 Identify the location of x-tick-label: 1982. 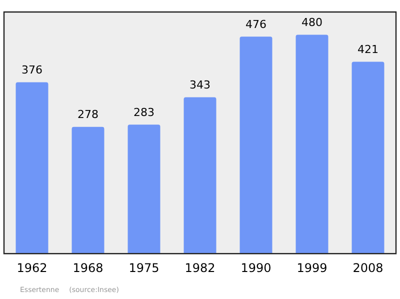
(200, 267).